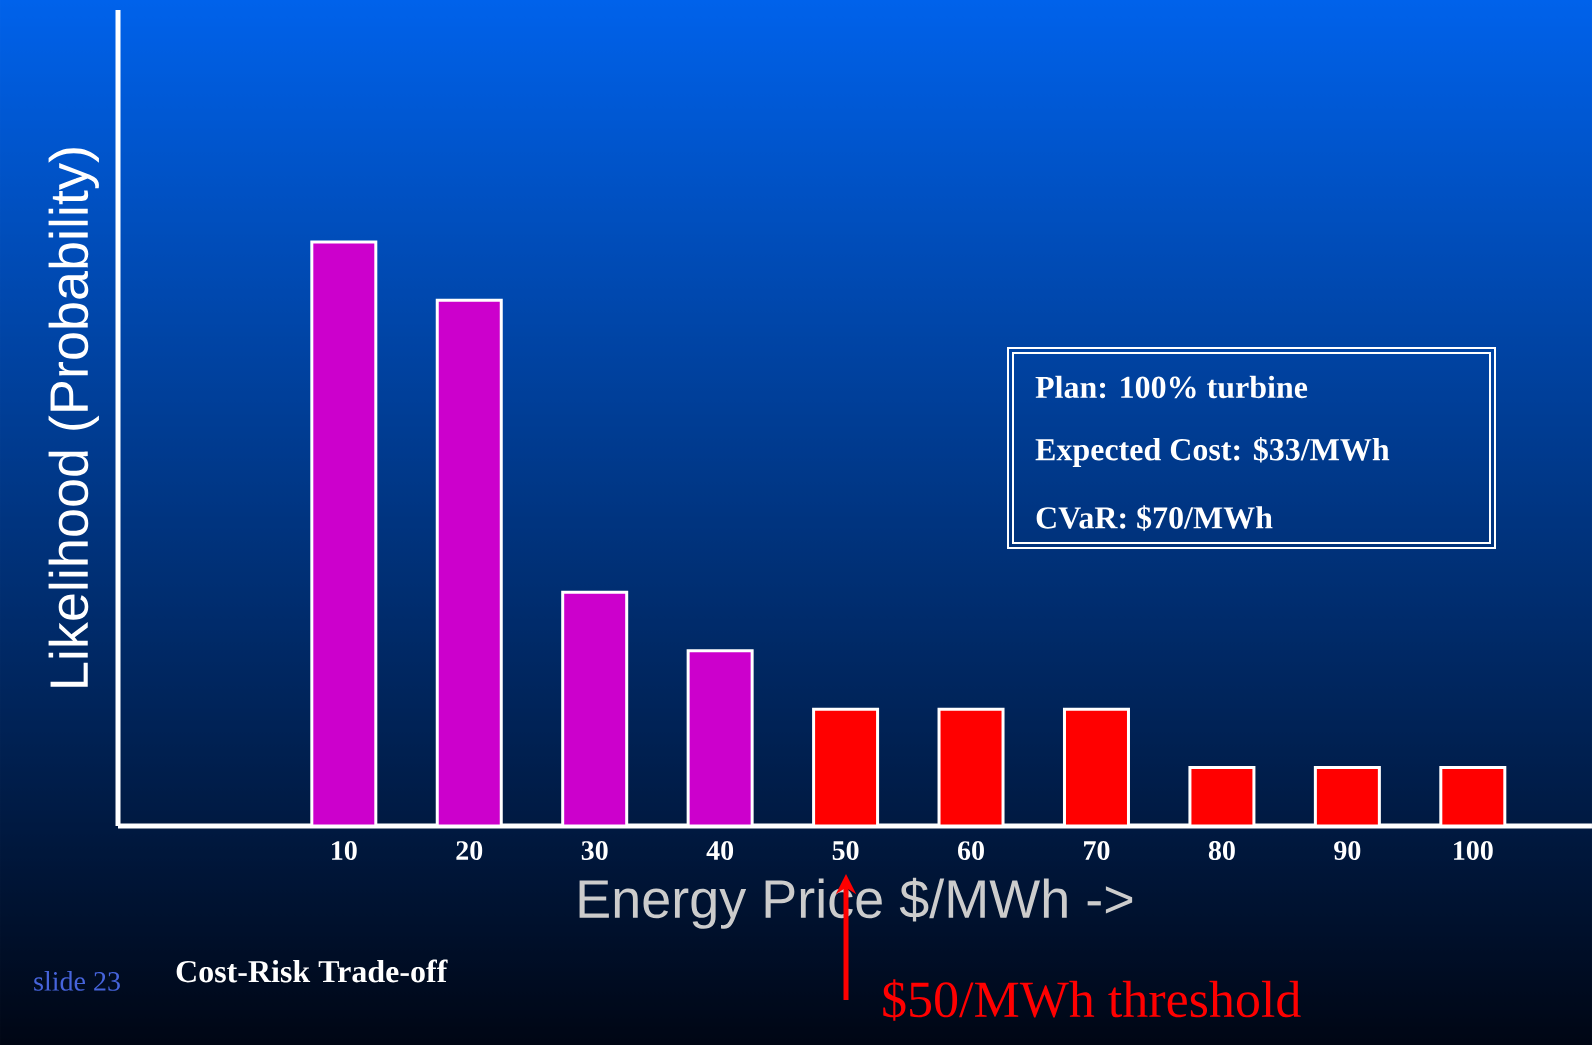 This screenshot has width=1592, height=1045. Describe the element at coordinates (1212, 451) in the screenshot. I see `annotation: Expected Cost: $33/MWh` at that location.